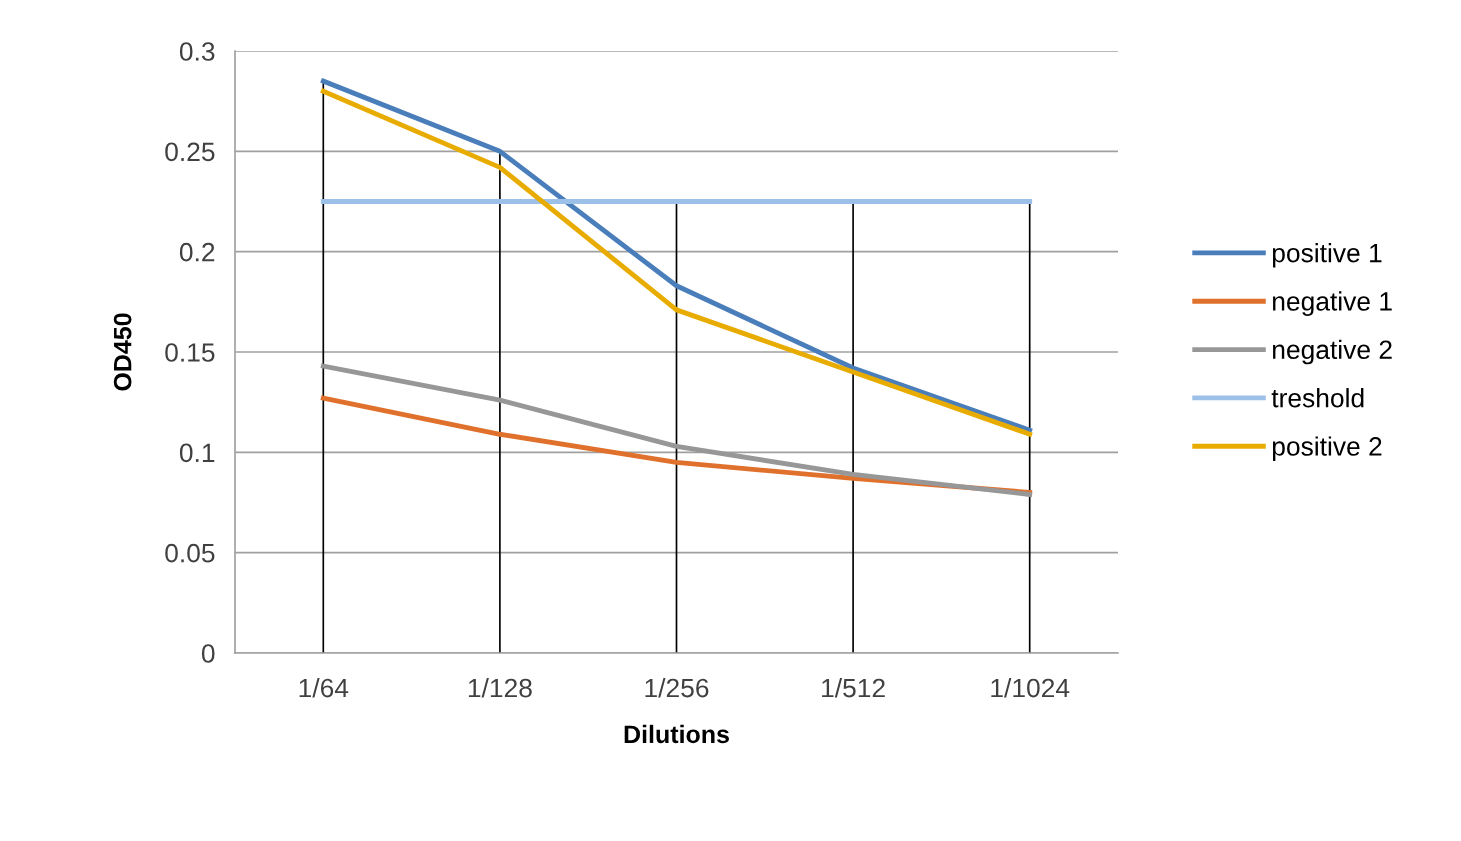  Describe the element at coordinates (677, 688) in the screenshot. I see `x-tick-label: 1/256` at that location.